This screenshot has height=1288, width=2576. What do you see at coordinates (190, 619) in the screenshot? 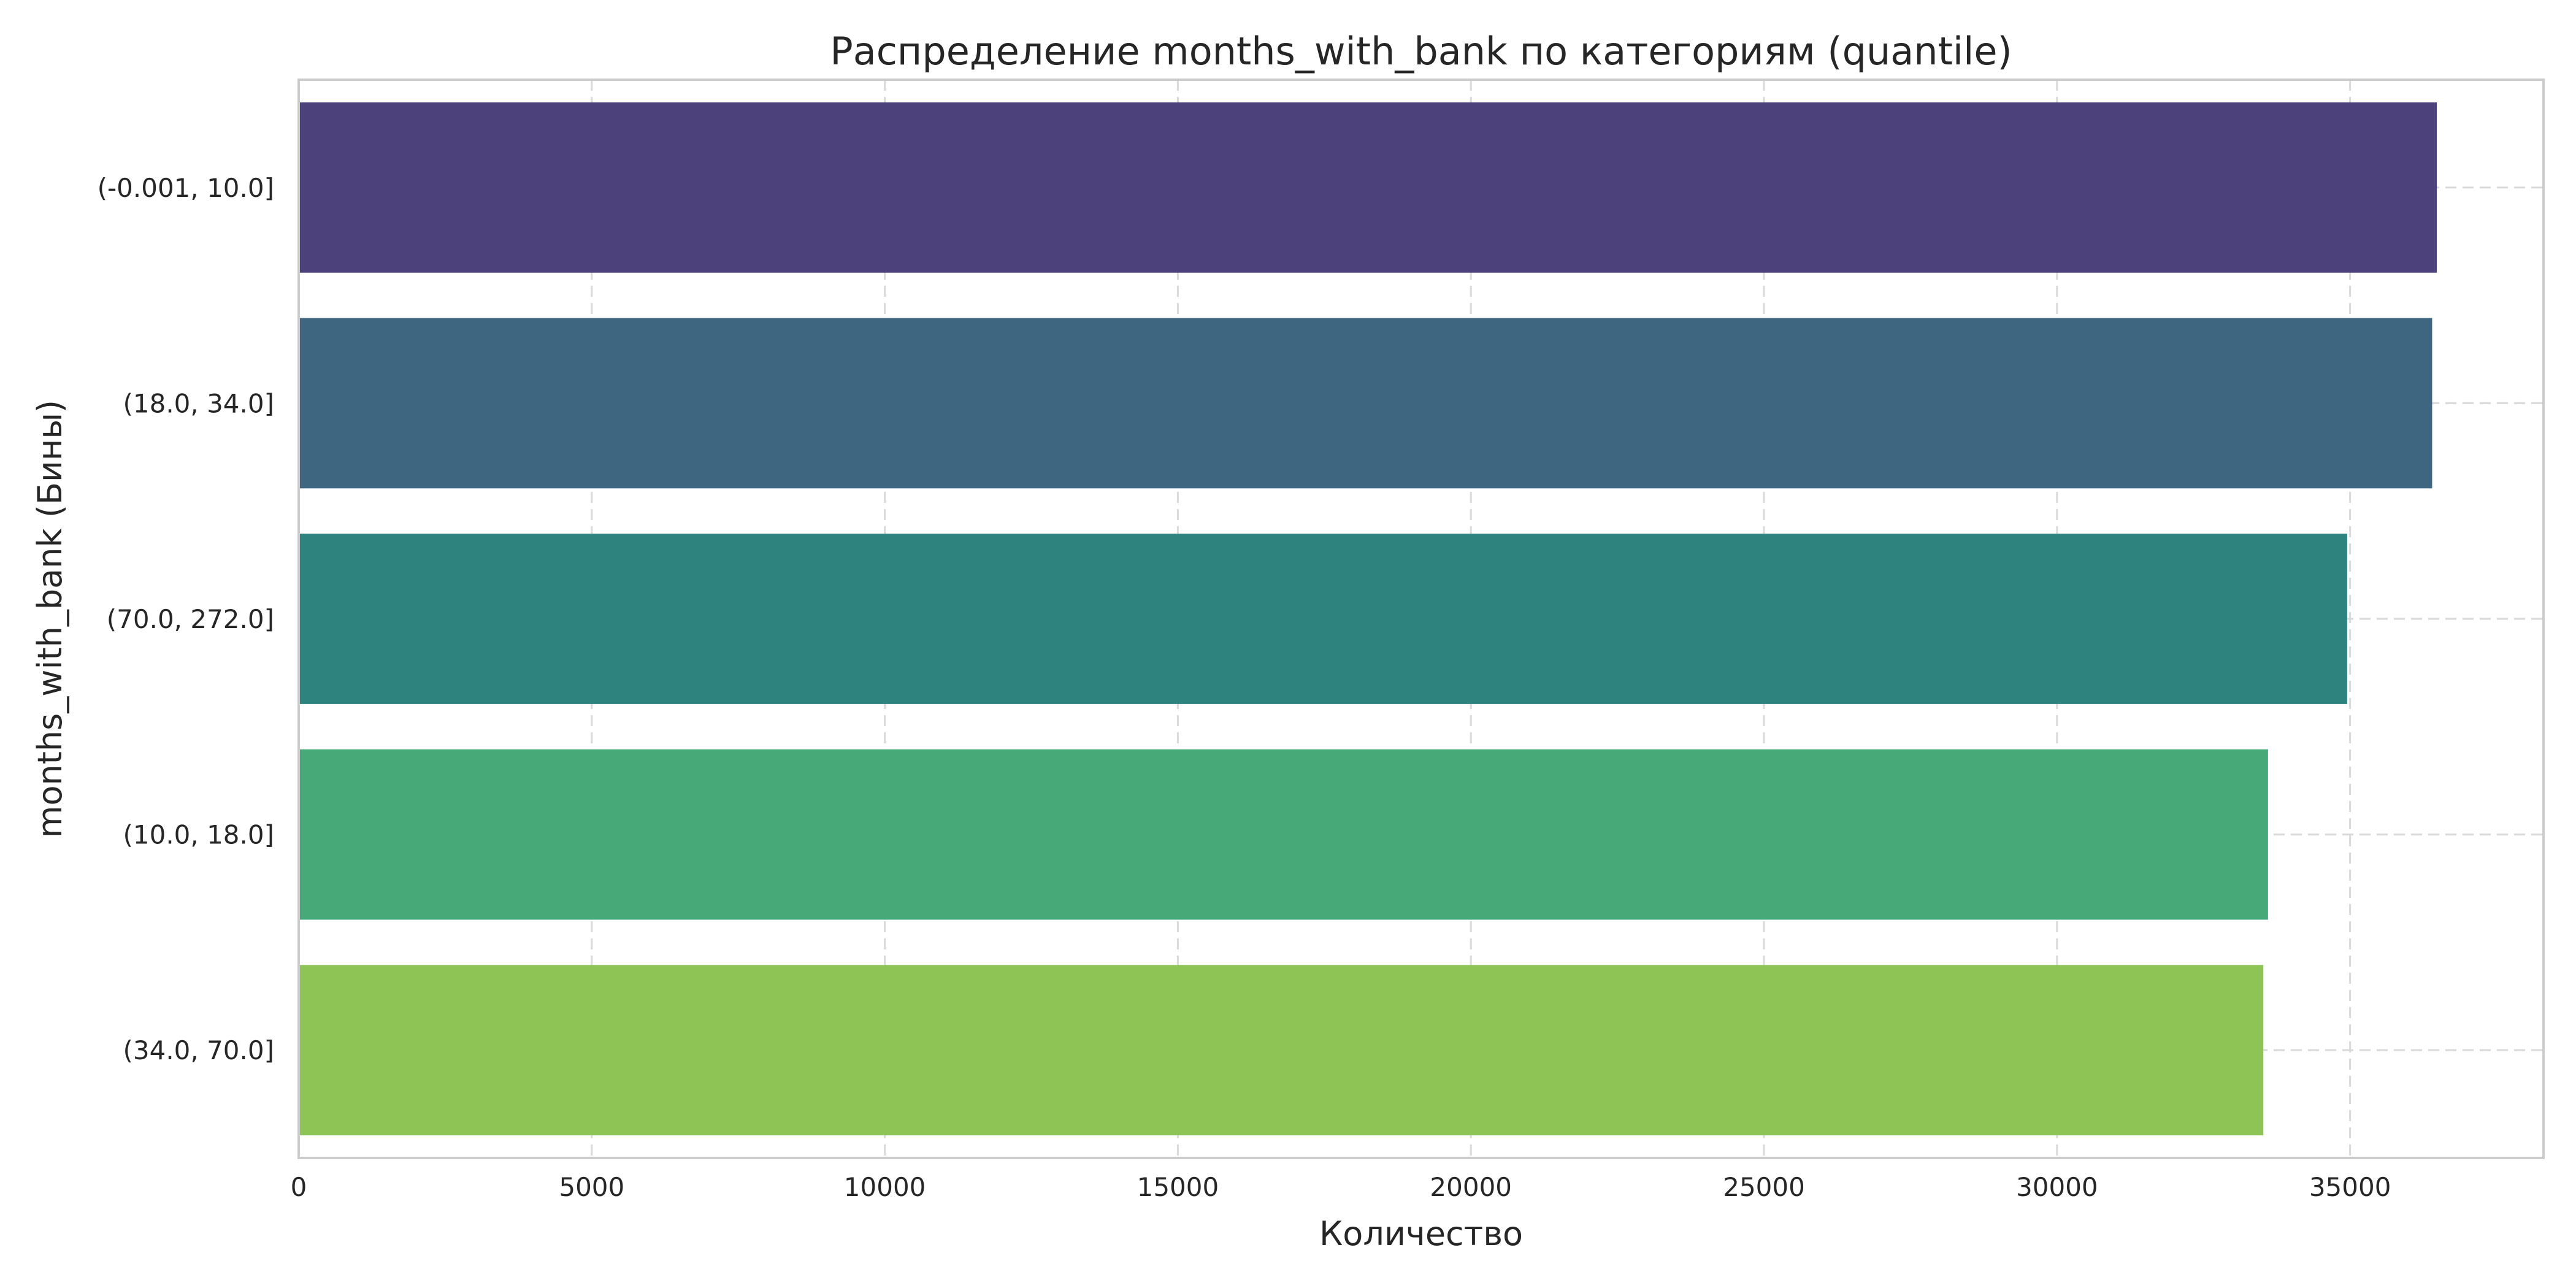
I see `y-tick-label: (70.0, 272.0]` at bounding box center [190, 619].